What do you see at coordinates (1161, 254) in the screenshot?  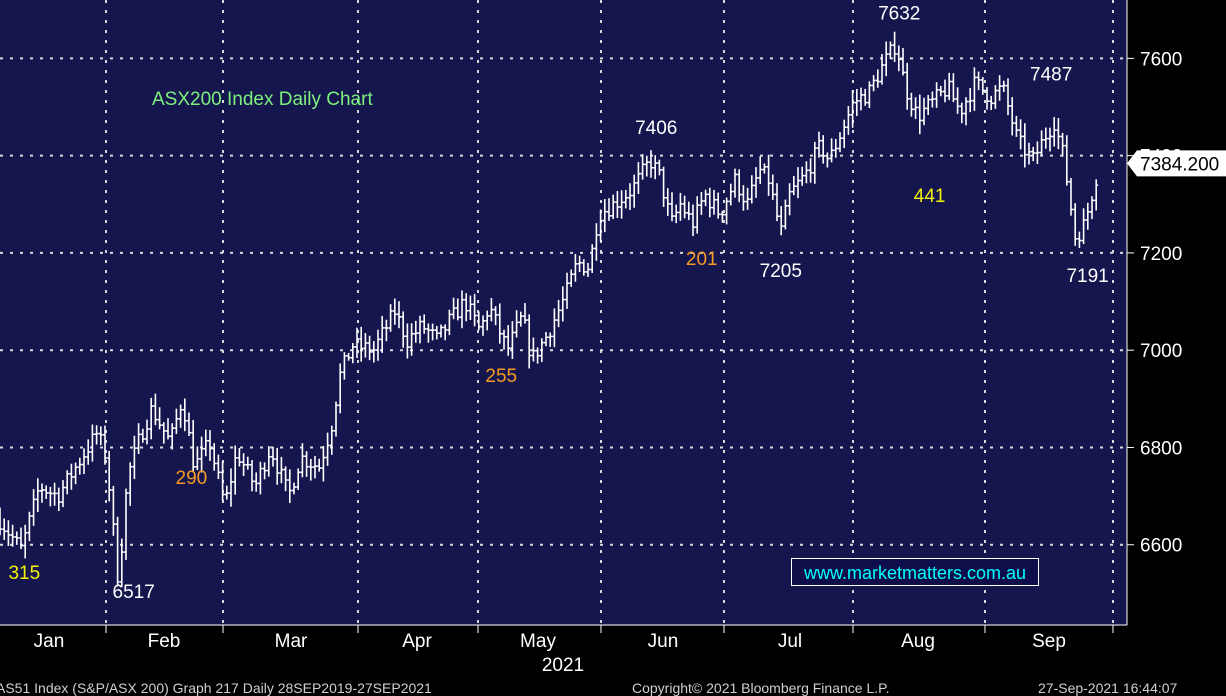 I see `y-tick-label: 7200` at bounding box center [1161, 254].